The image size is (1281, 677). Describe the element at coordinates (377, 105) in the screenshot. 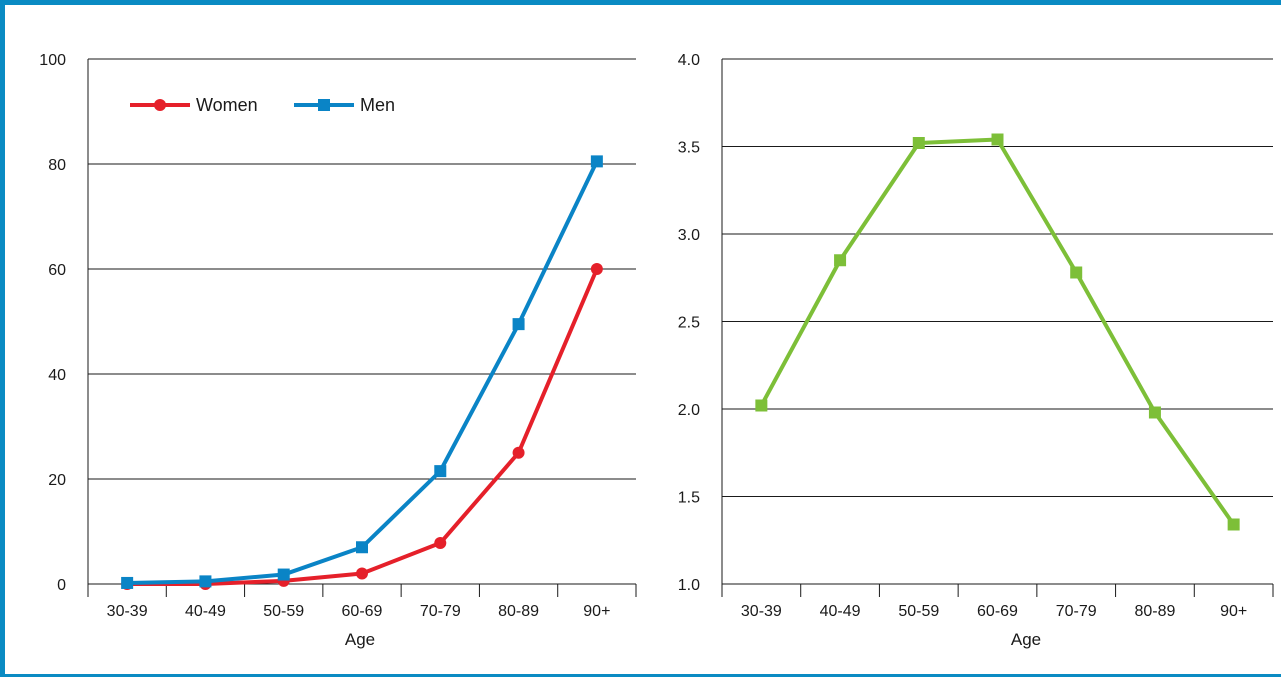

I see `legend-label-men: Men` at that location.